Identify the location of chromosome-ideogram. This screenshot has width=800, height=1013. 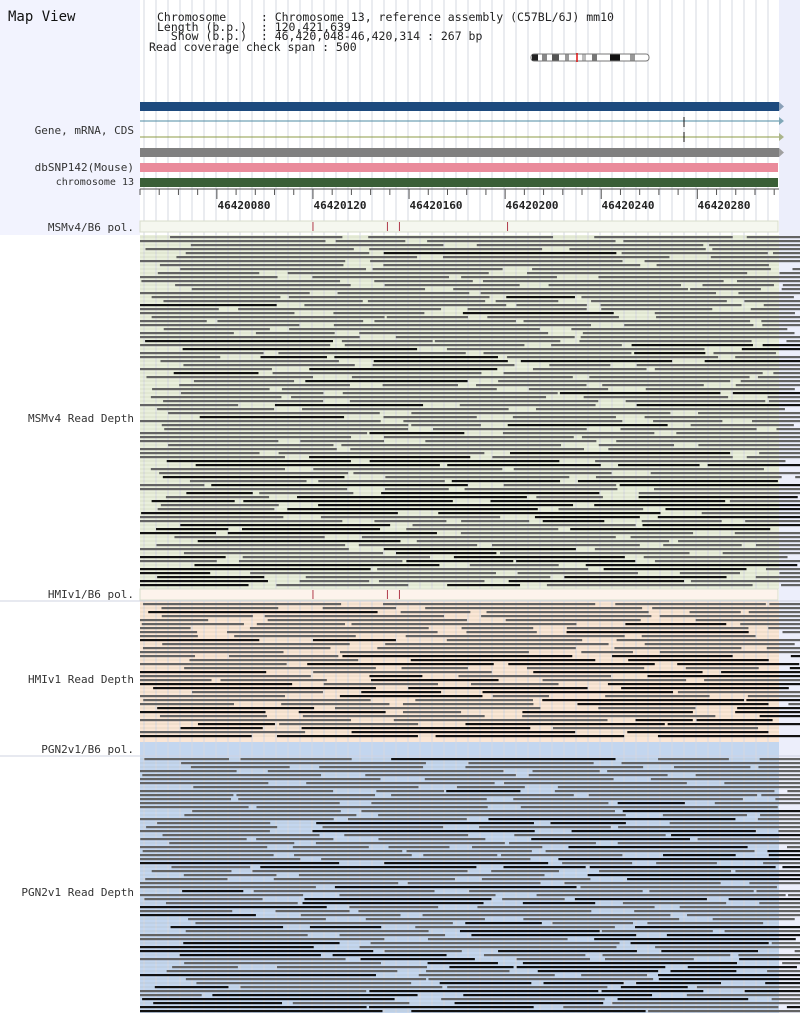
(590, 57).